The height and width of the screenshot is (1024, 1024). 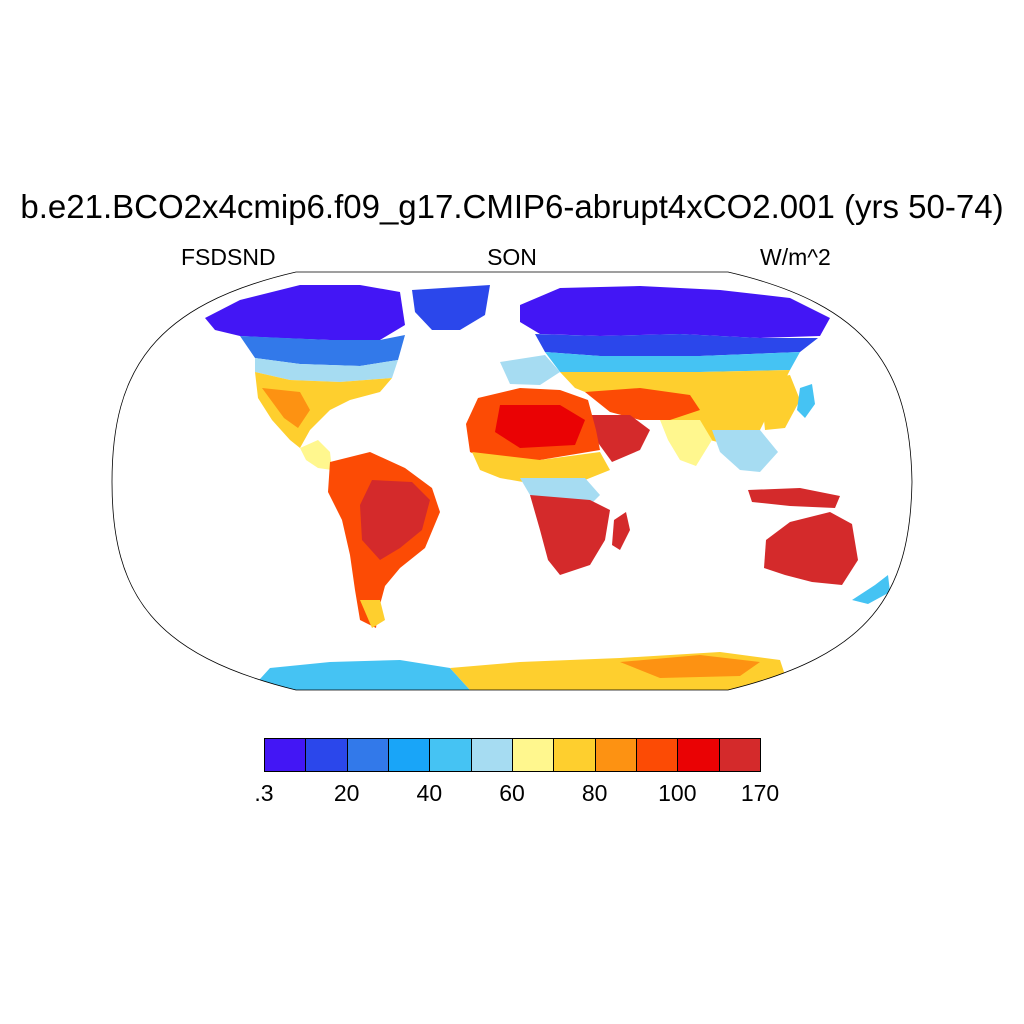 I want to click on north-america-arctic, so click(x=305, y=312).